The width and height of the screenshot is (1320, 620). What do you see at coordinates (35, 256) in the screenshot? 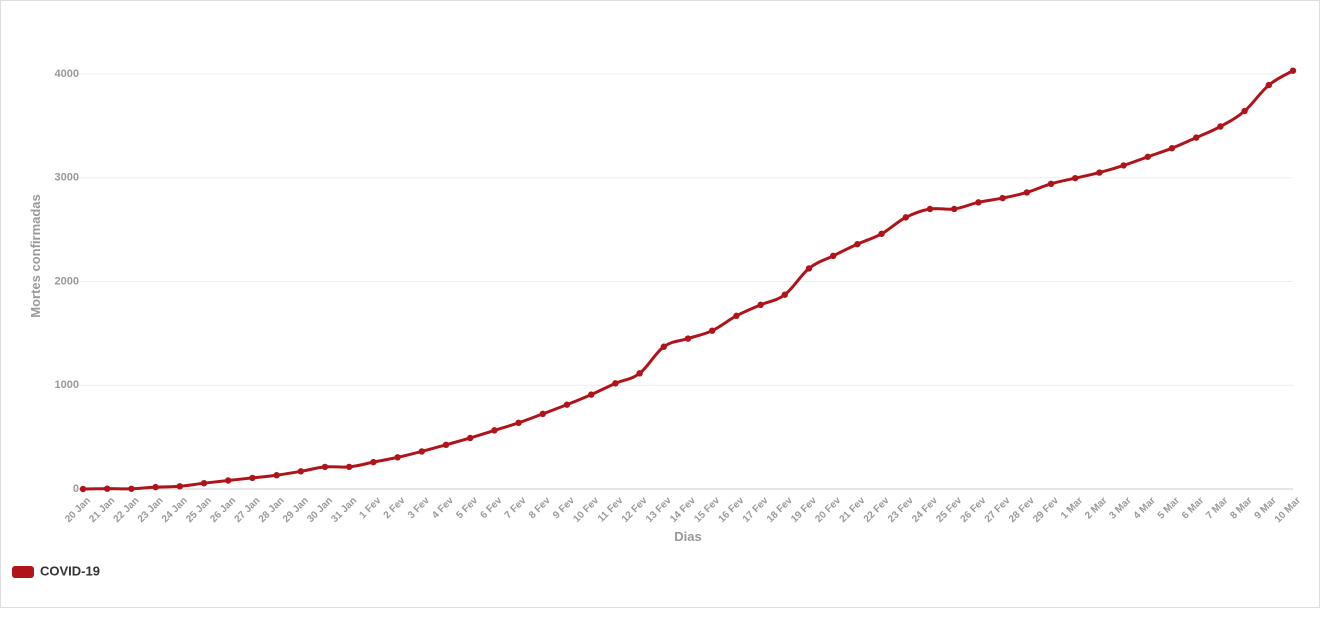
I see `y-axis-title: Mortes confirmadas` at bounding box center [35, 256].